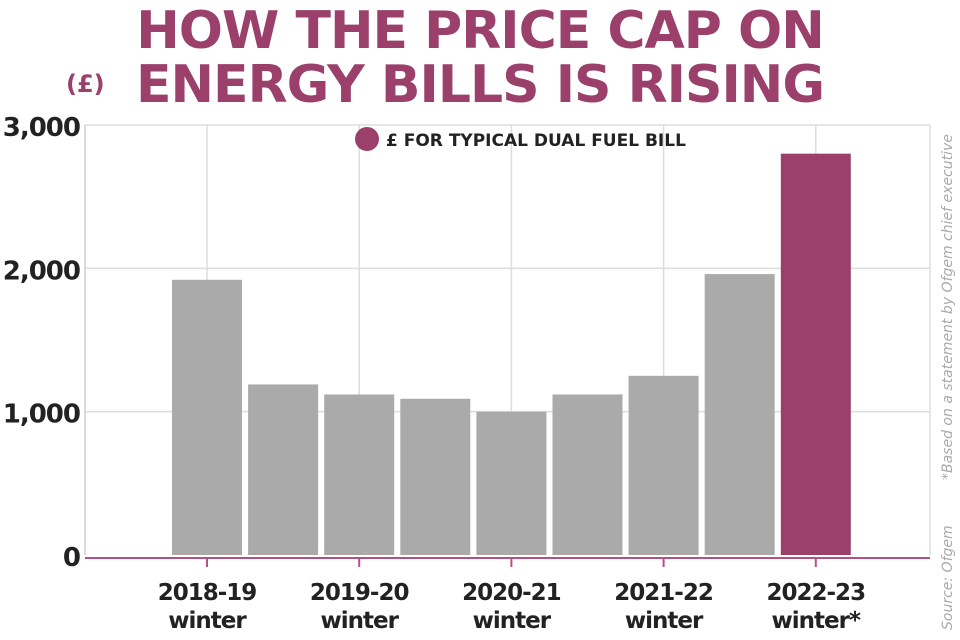 The width and height of the screenshot is (960, 640). I want to click on bar-2018-19-winter, so click(207, 417).